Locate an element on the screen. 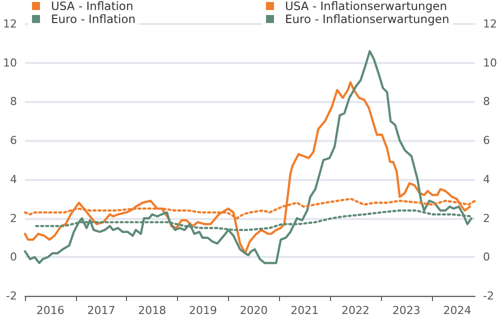 The width and height of the screenshot is (500, 329). legend-label: Euro - Inflationserwartungen is located at coordinates (367, 19).